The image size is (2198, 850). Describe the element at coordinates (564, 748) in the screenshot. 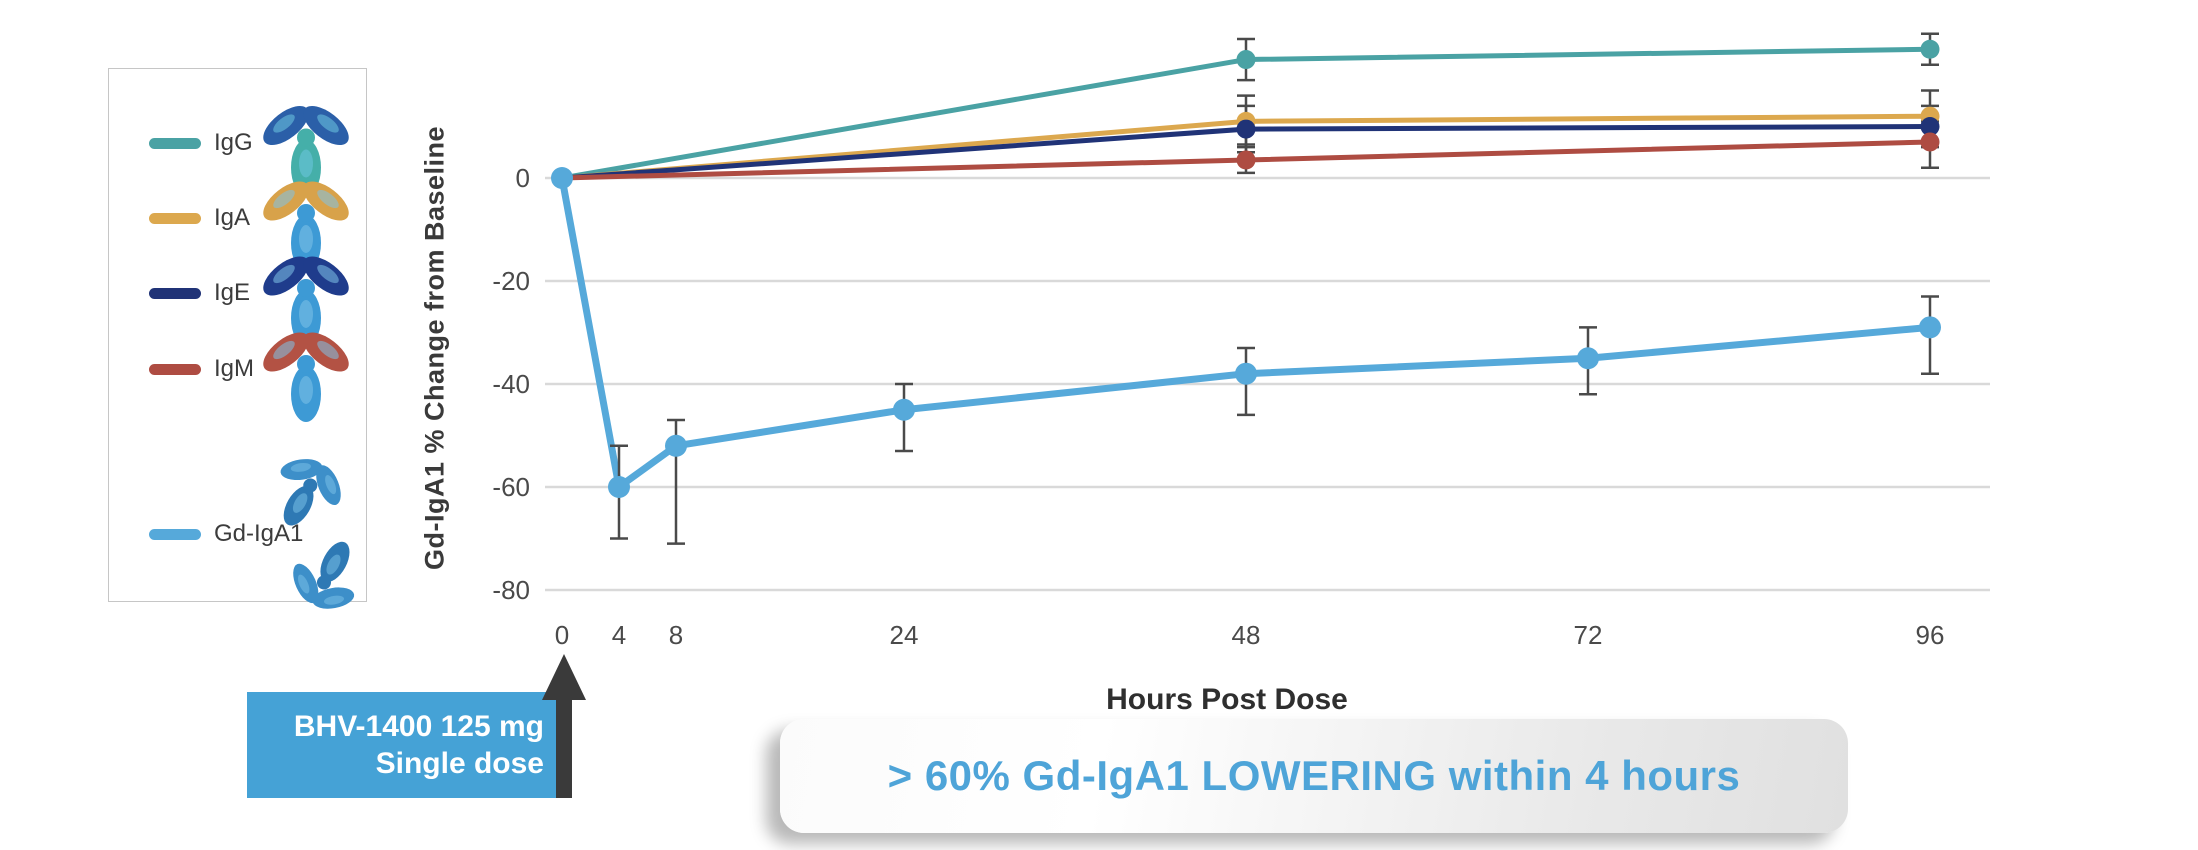

I see `up-arrow-icon` at that location.